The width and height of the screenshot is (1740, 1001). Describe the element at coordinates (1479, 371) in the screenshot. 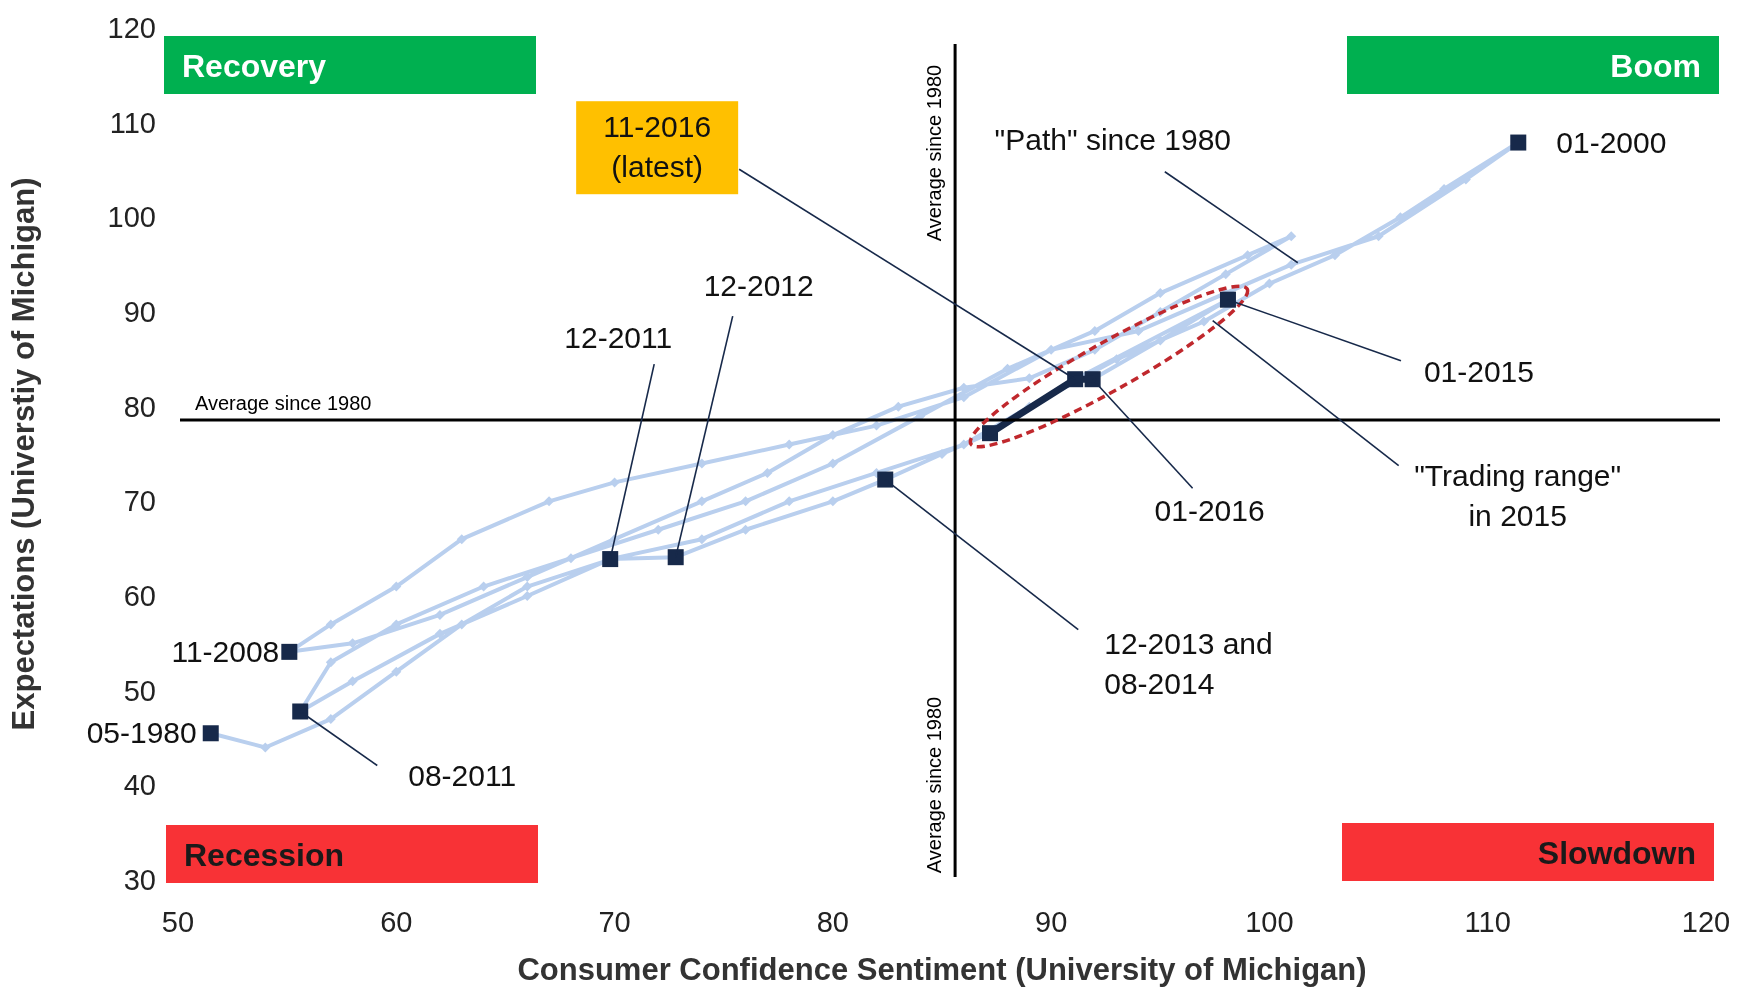

I see `annotation: 01-2015` at that location.